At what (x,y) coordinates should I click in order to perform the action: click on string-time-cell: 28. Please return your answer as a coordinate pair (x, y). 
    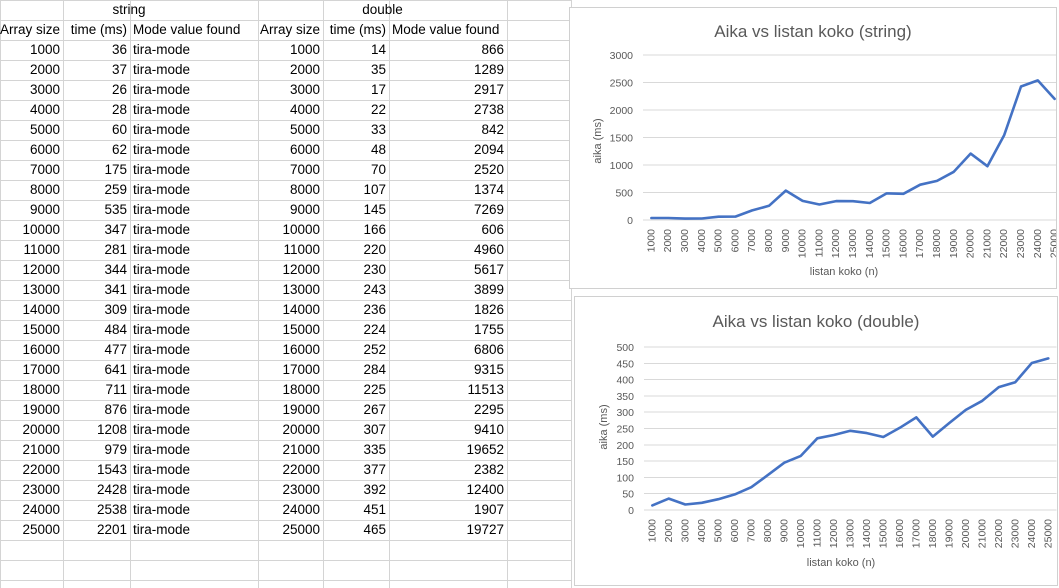
    Looking at the image, I should click on (119, 109).